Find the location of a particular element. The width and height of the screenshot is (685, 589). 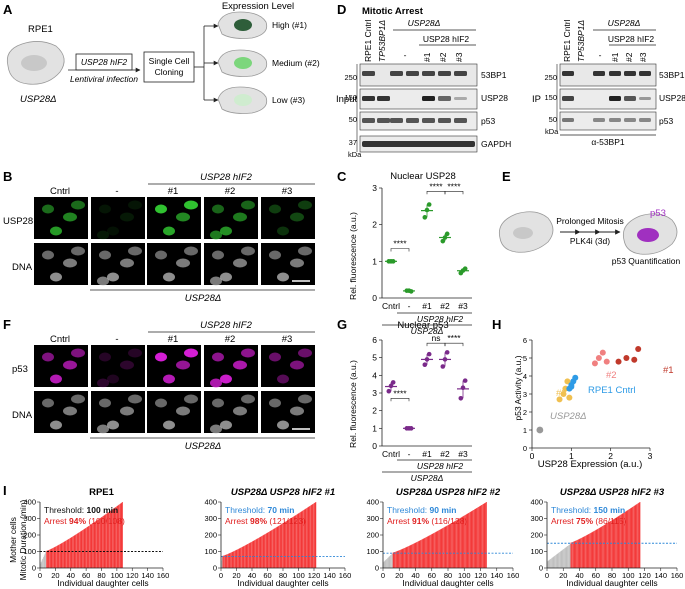

f-construct-label: USP28 hIF2 is located at coordinates (226, 325).